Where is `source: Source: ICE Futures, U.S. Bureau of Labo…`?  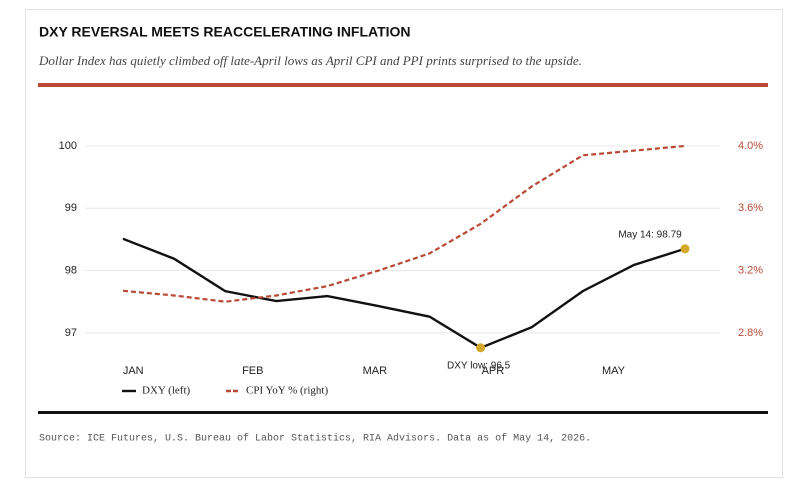
source: Source: ICE Futures, U.S. Bureau of Labo… is located at coordinates (315, 439).